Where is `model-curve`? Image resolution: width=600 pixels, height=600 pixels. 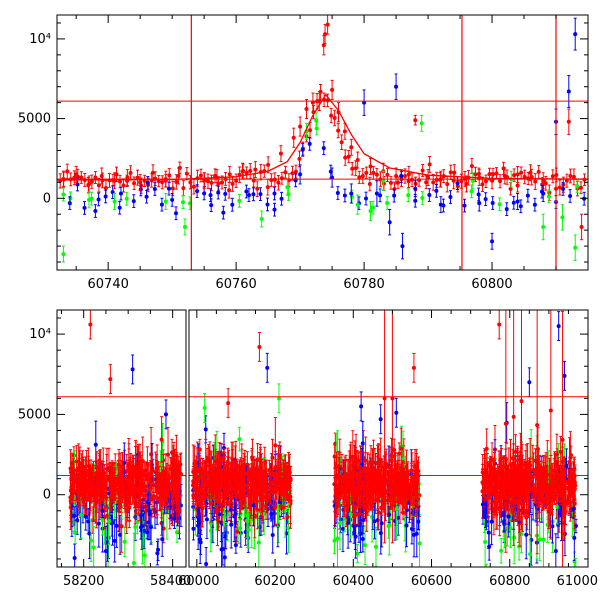
model-curve is located at coordinates (322, 137).